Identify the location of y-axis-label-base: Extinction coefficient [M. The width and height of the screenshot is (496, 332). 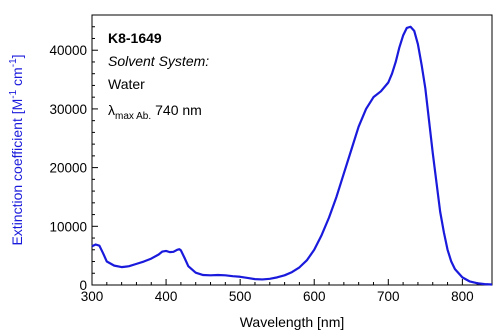
(17, 172).